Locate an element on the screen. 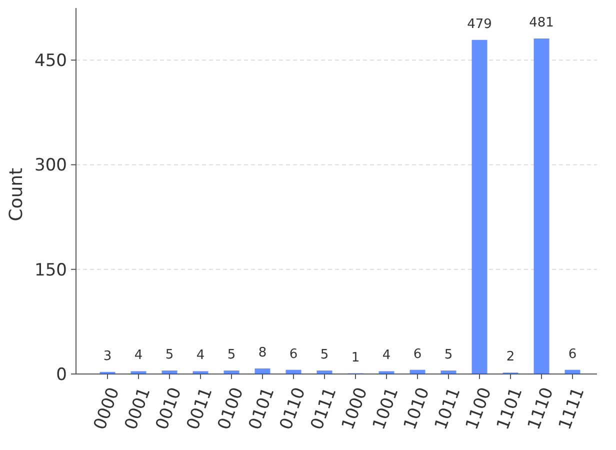 The image size is (616, 450). x-tick-label: 1101 is located at coordinates (510, 408).